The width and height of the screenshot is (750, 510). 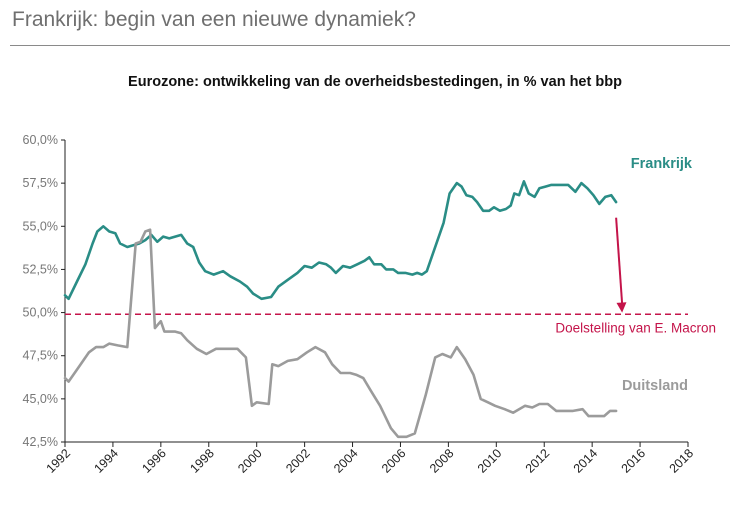 I want to click on x-tick-label: 1994, so click(x=106, y=461).